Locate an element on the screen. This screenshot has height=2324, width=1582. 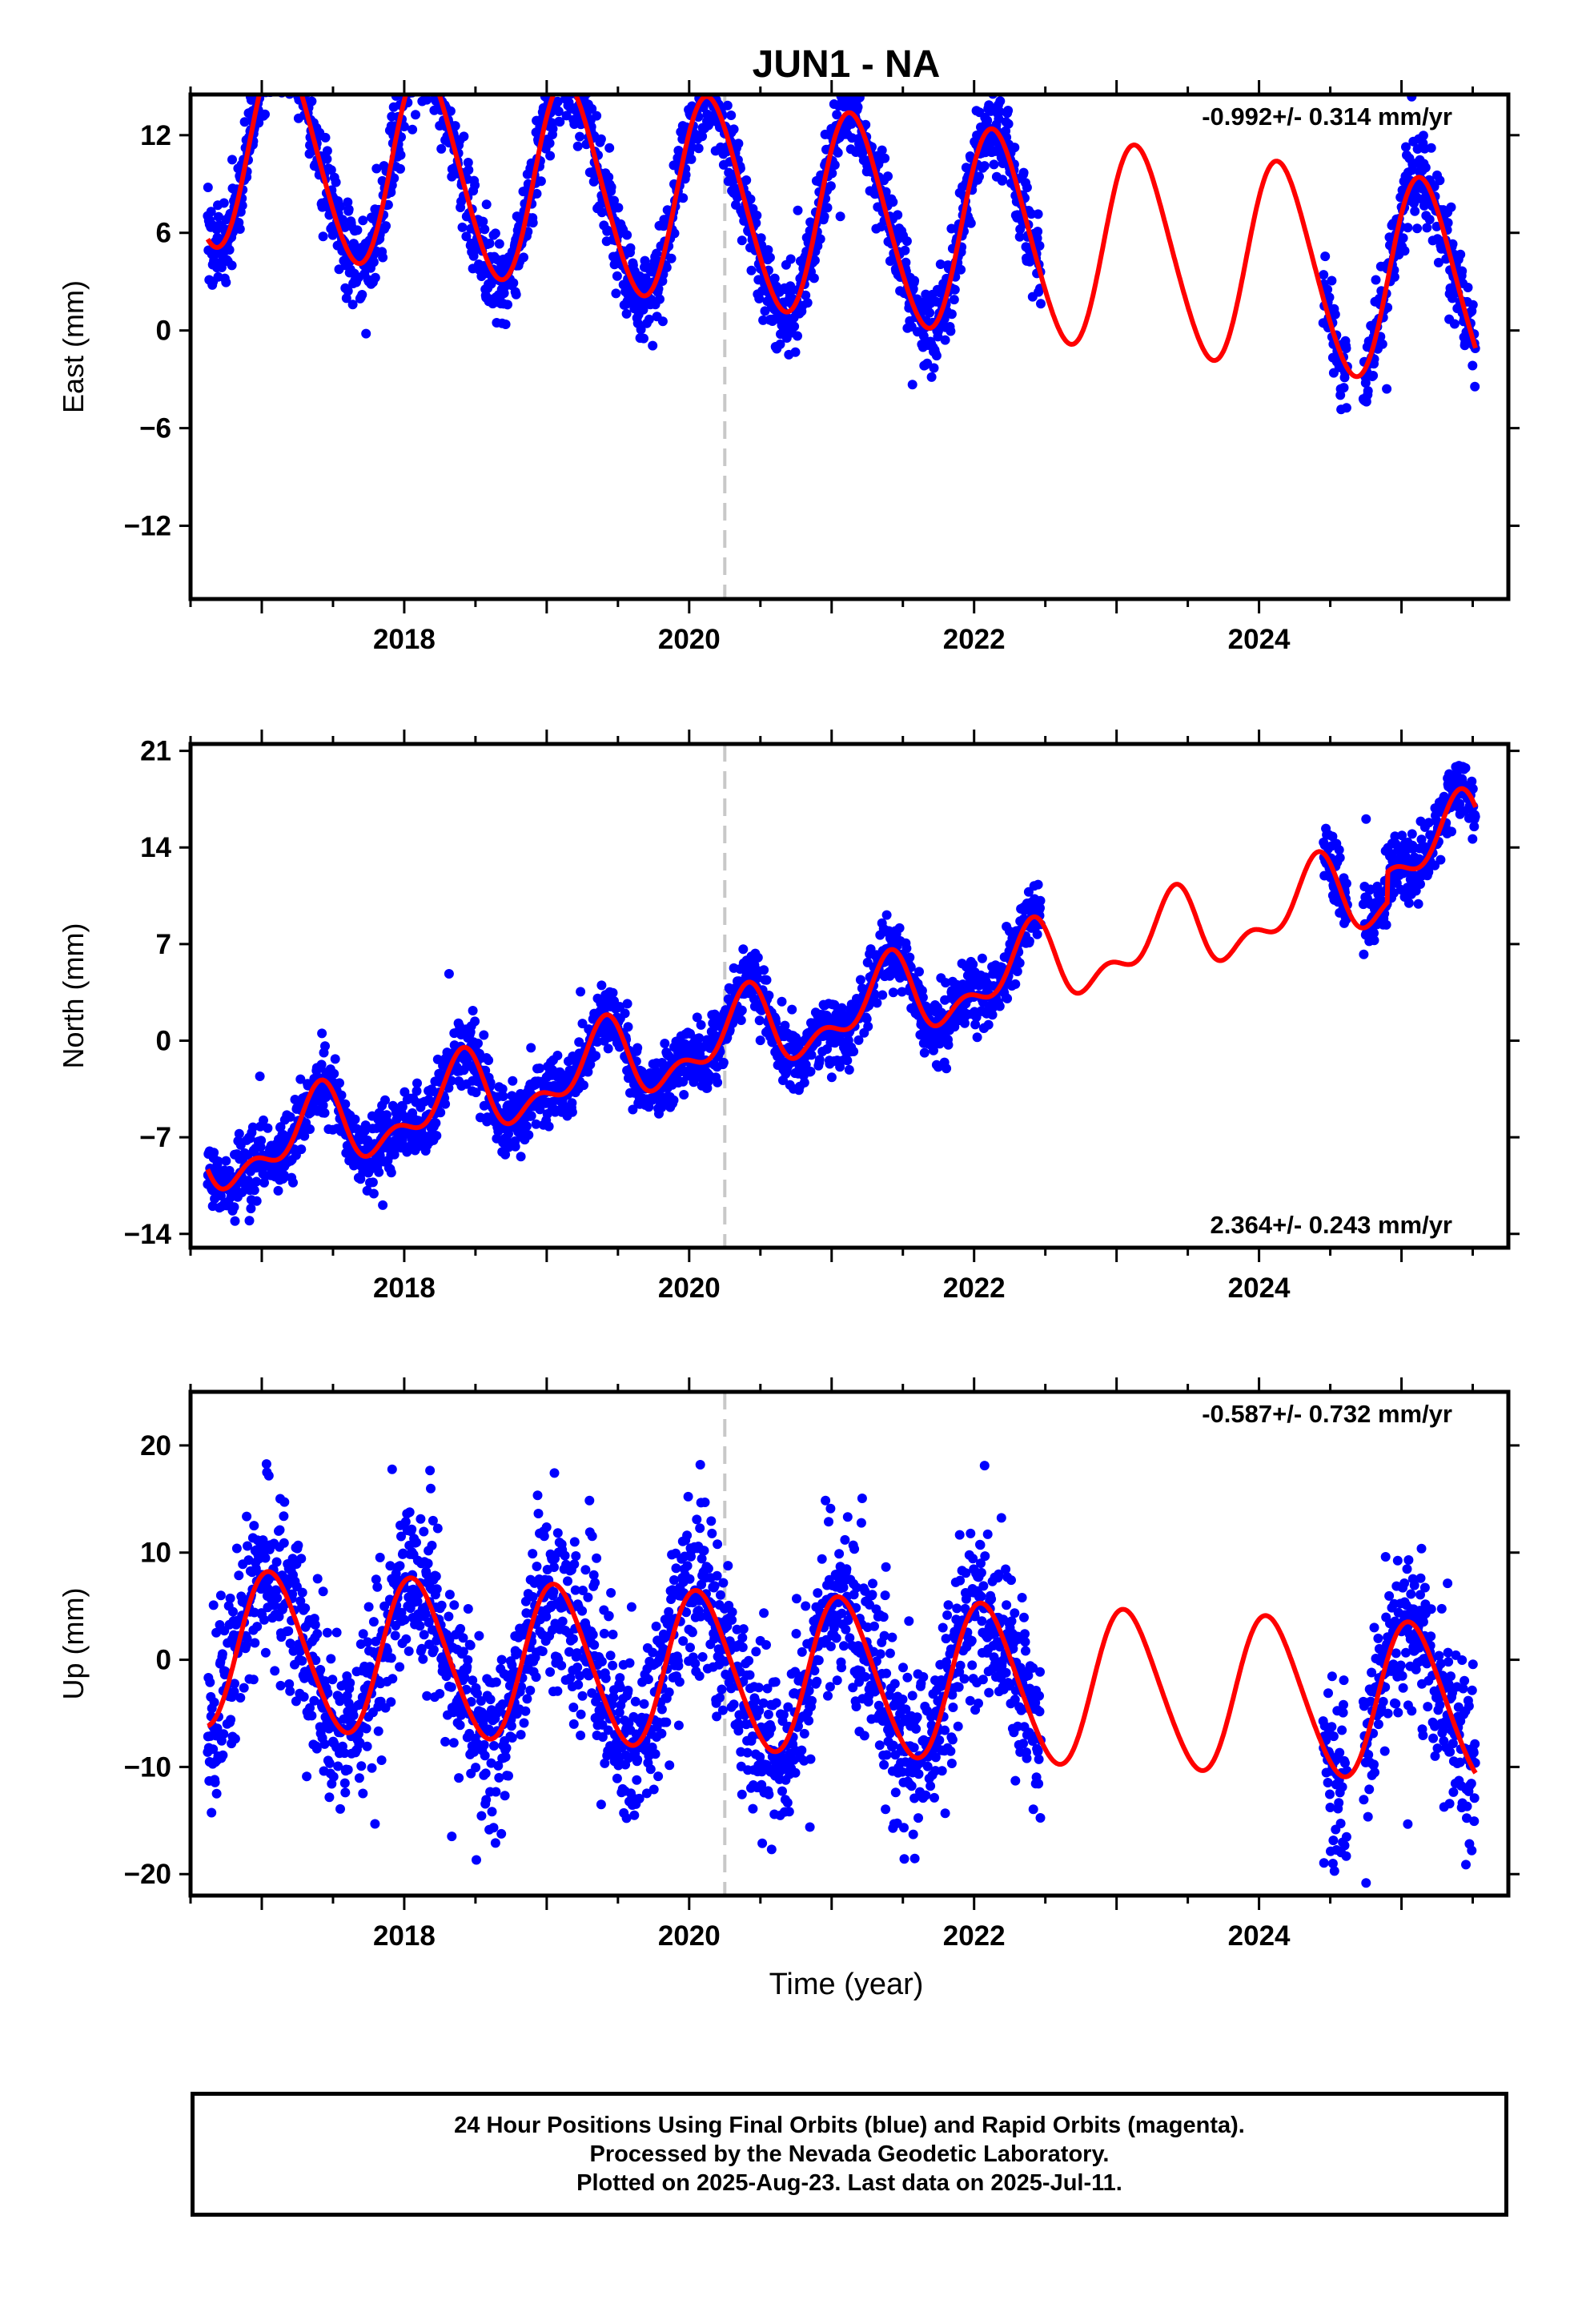
y-tick-label: −14 is located at coordinates (148, 1234).